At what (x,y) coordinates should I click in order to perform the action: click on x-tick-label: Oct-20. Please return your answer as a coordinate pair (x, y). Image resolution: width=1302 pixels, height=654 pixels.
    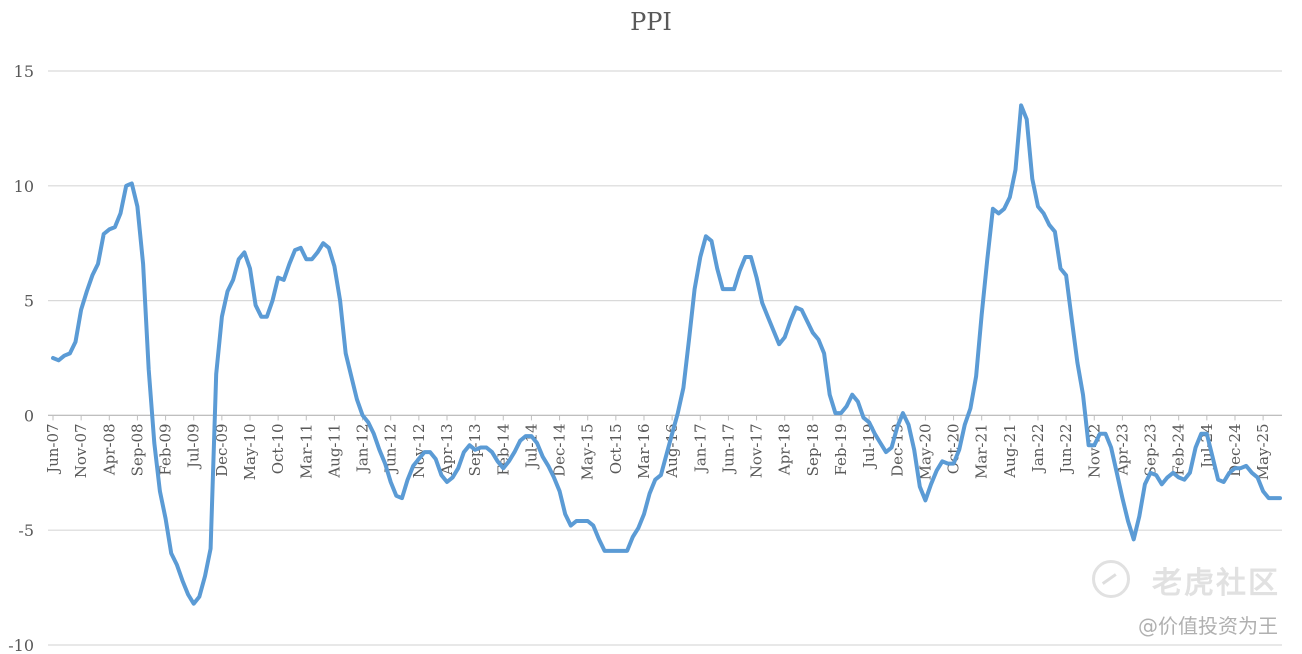
    Looking at the image, I should click on (954, 448).